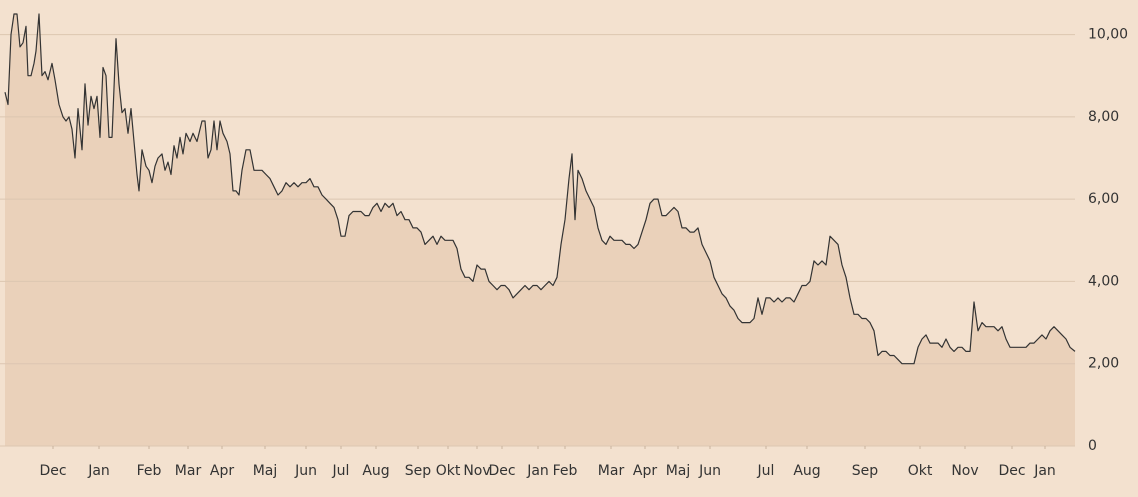 The image size is (1138, 497). I want to click on y-tick-label: 2,00, so click(1103, 364).